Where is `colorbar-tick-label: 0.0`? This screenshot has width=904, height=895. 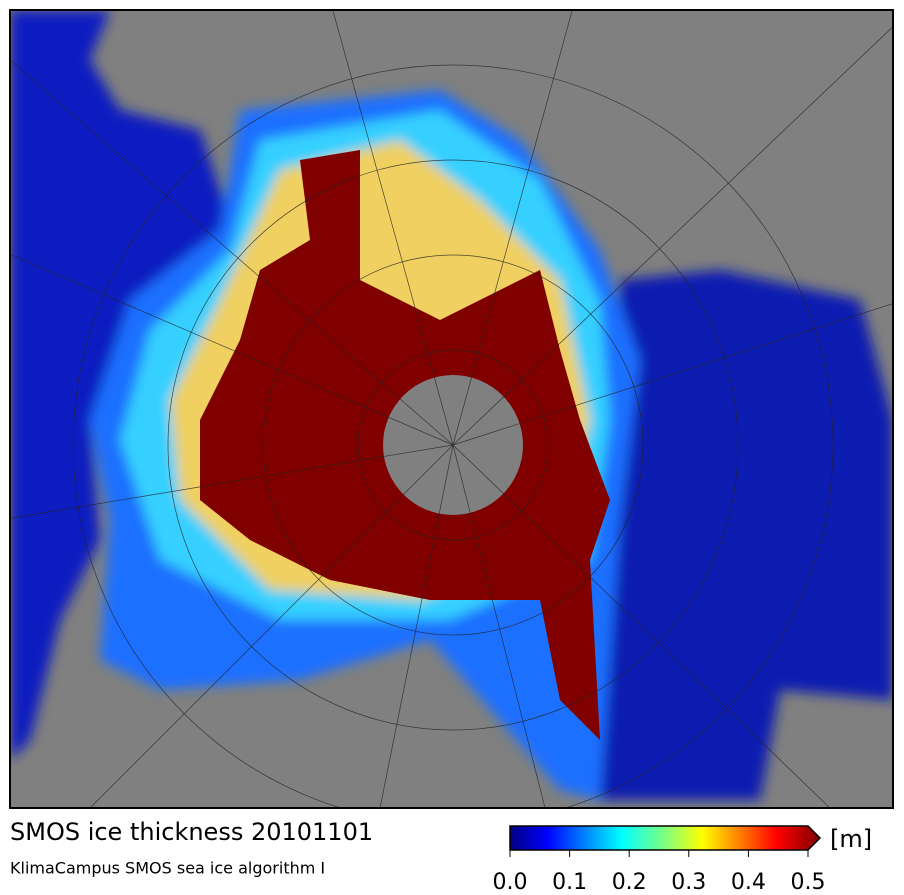 colorbar-tick-label: 0.0 is located at coordinates (510, 882).